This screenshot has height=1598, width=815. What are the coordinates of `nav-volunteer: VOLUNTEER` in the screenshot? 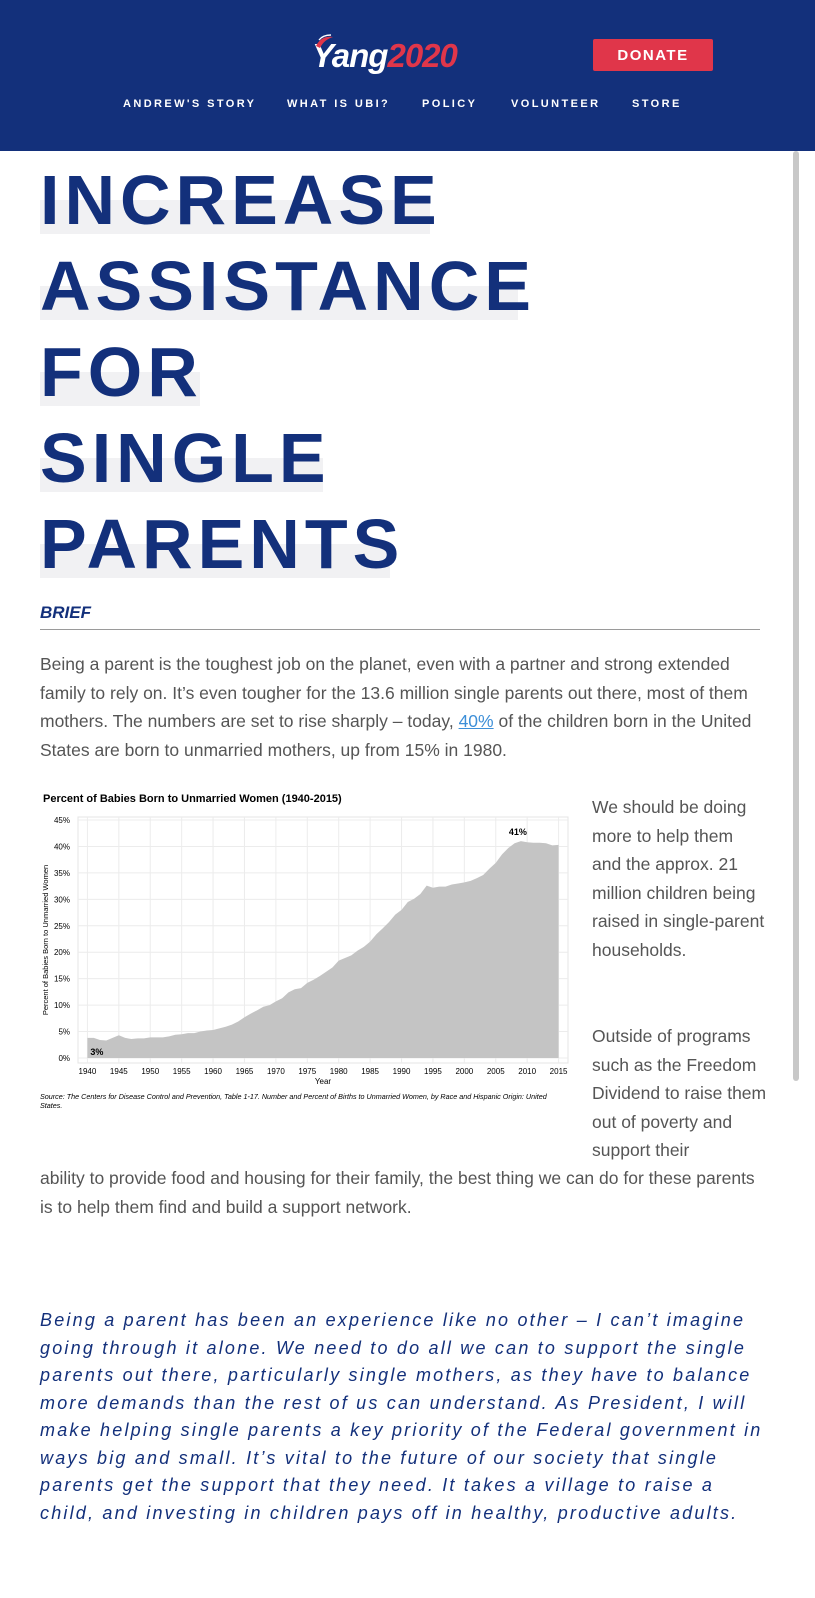 It's located at (556, 104).